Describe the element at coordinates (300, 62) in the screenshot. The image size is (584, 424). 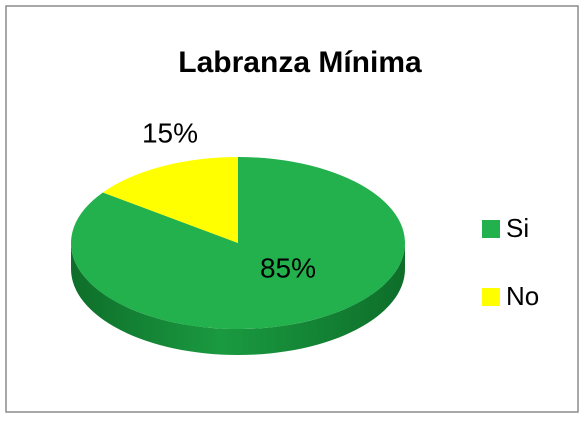
I see `chart-title: Labranza Mínima` at that location.